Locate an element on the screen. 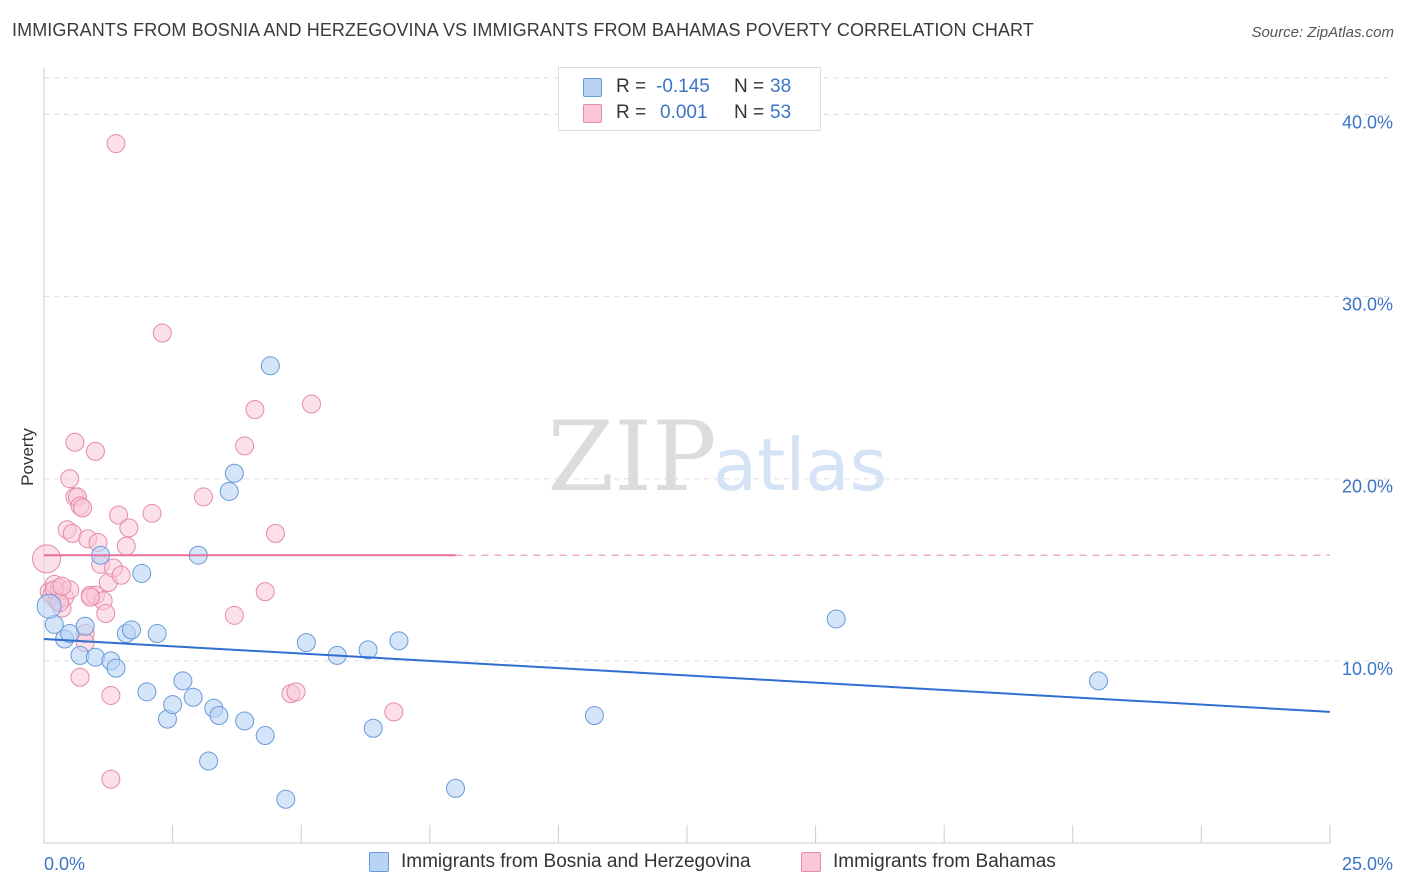  watermark: ZIP atlas is located at coordinates (717, 457).